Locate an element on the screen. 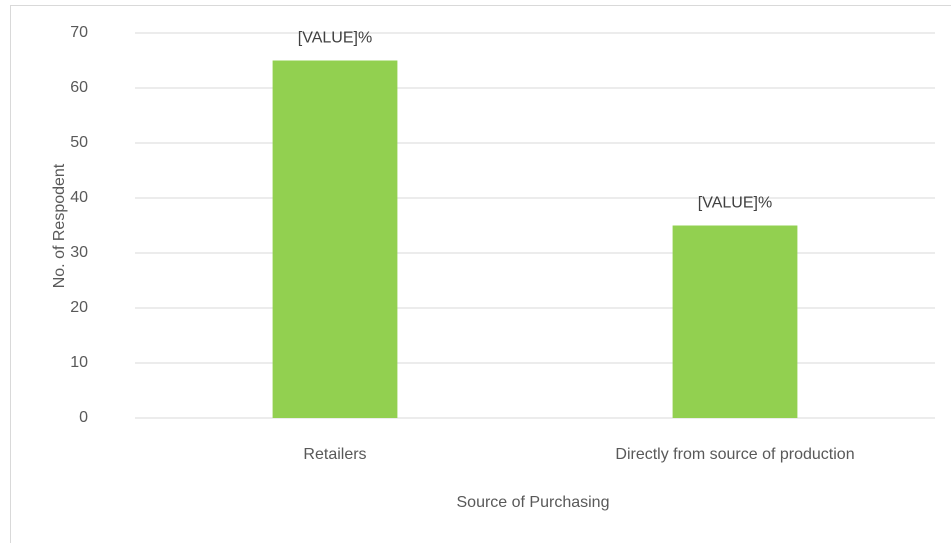 Image resolution: width=951 pixels, height=543 pixels. y-tick-label: 20 is located at coordinates (79, 307).